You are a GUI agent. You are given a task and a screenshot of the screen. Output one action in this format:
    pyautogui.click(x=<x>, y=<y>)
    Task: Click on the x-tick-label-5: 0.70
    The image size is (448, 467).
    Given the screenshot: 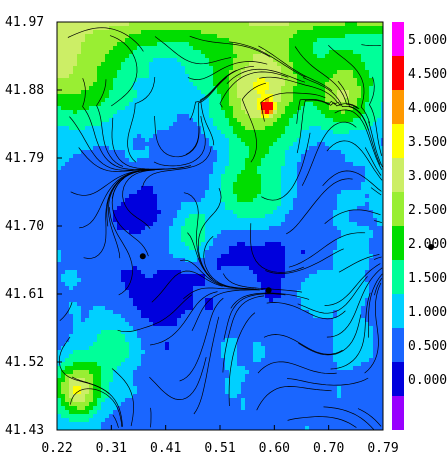 What is the action you would take?
    pyautogui.click(x=328, y=448)
    